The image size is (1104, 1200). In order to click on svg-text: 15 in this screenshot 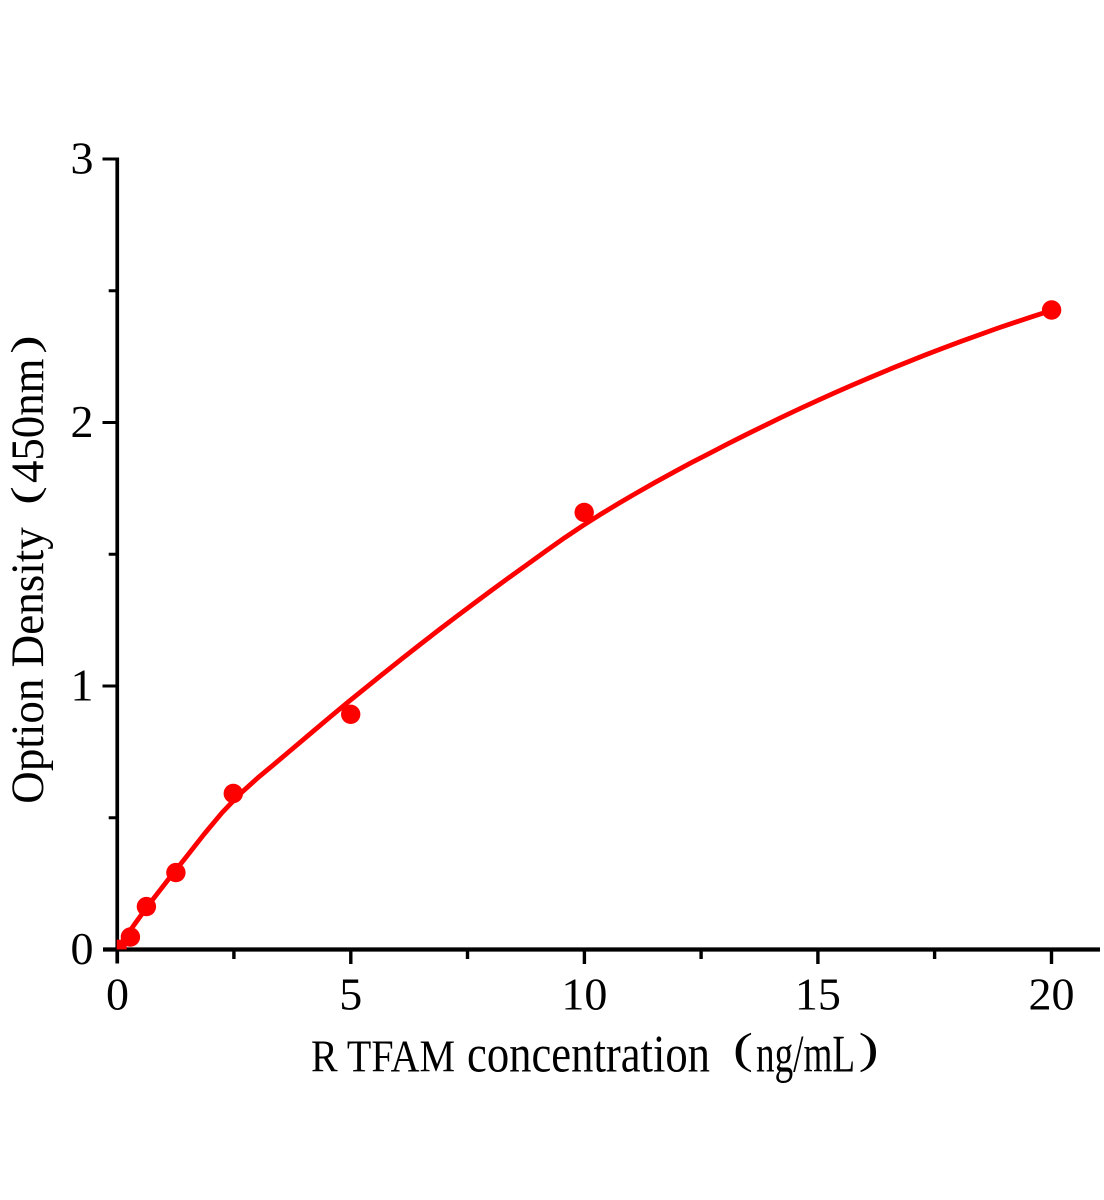, I will do `click(818, 994)`.